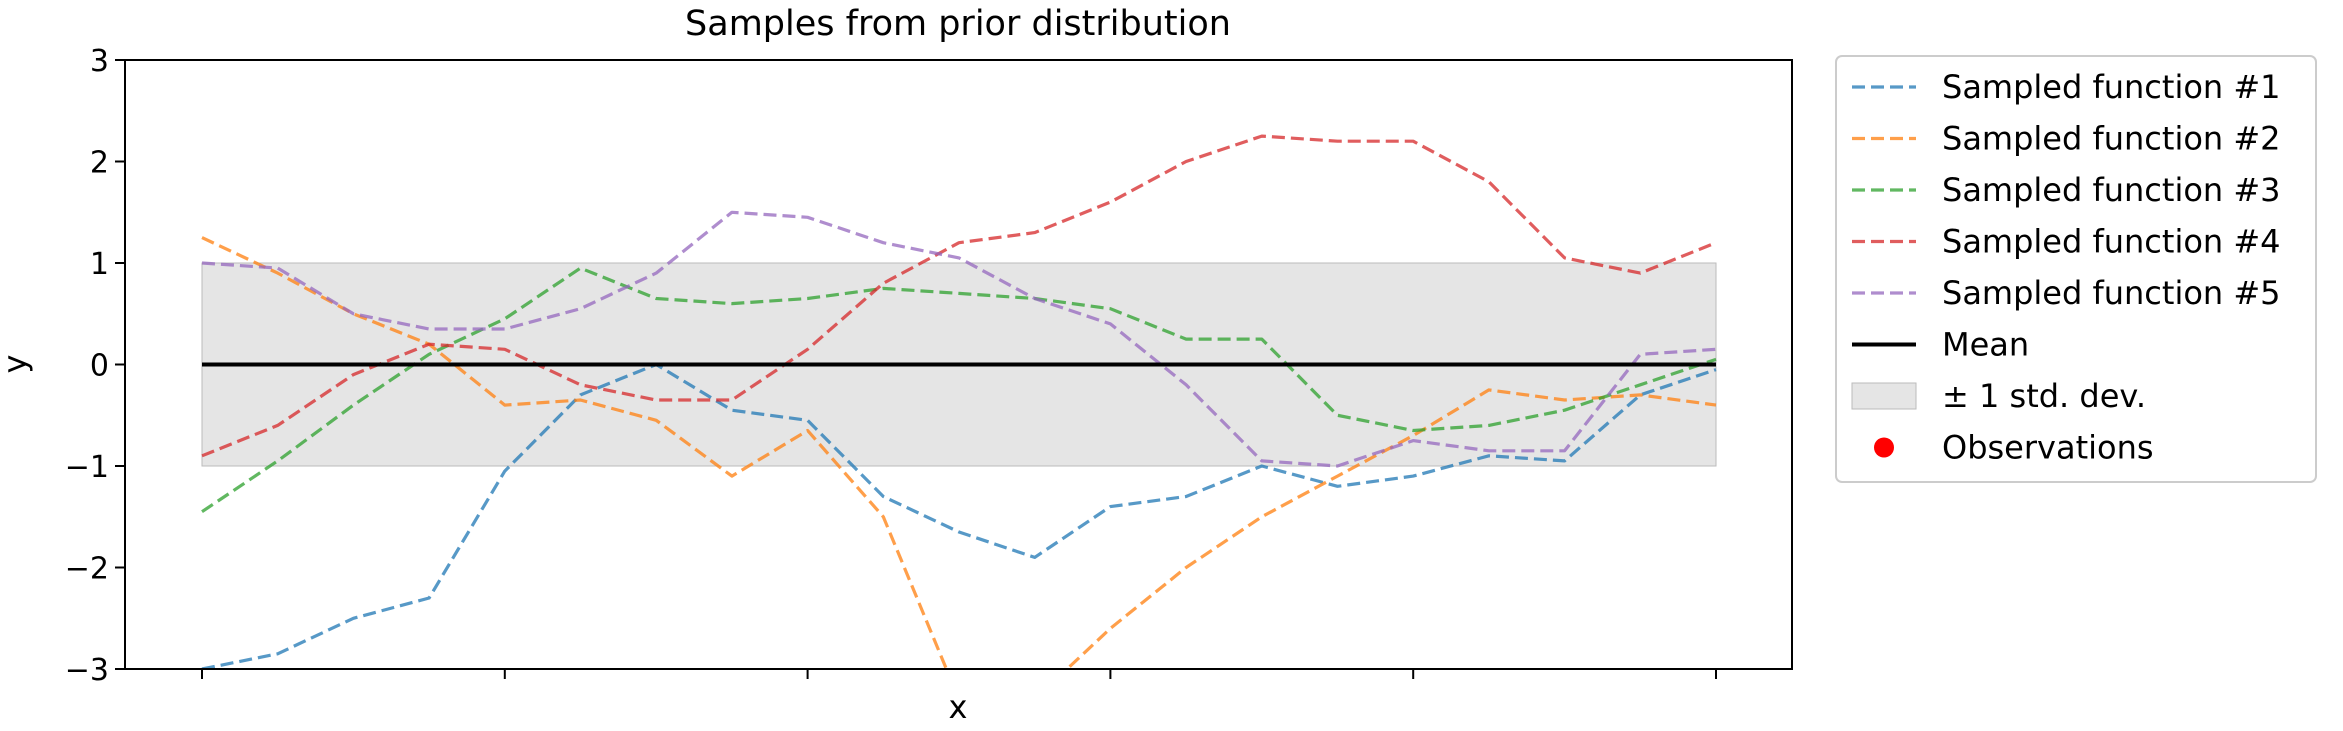 The image size is (2343, 731). I want to click on chart-title: Samples from prior distribution, so click(958, 24).